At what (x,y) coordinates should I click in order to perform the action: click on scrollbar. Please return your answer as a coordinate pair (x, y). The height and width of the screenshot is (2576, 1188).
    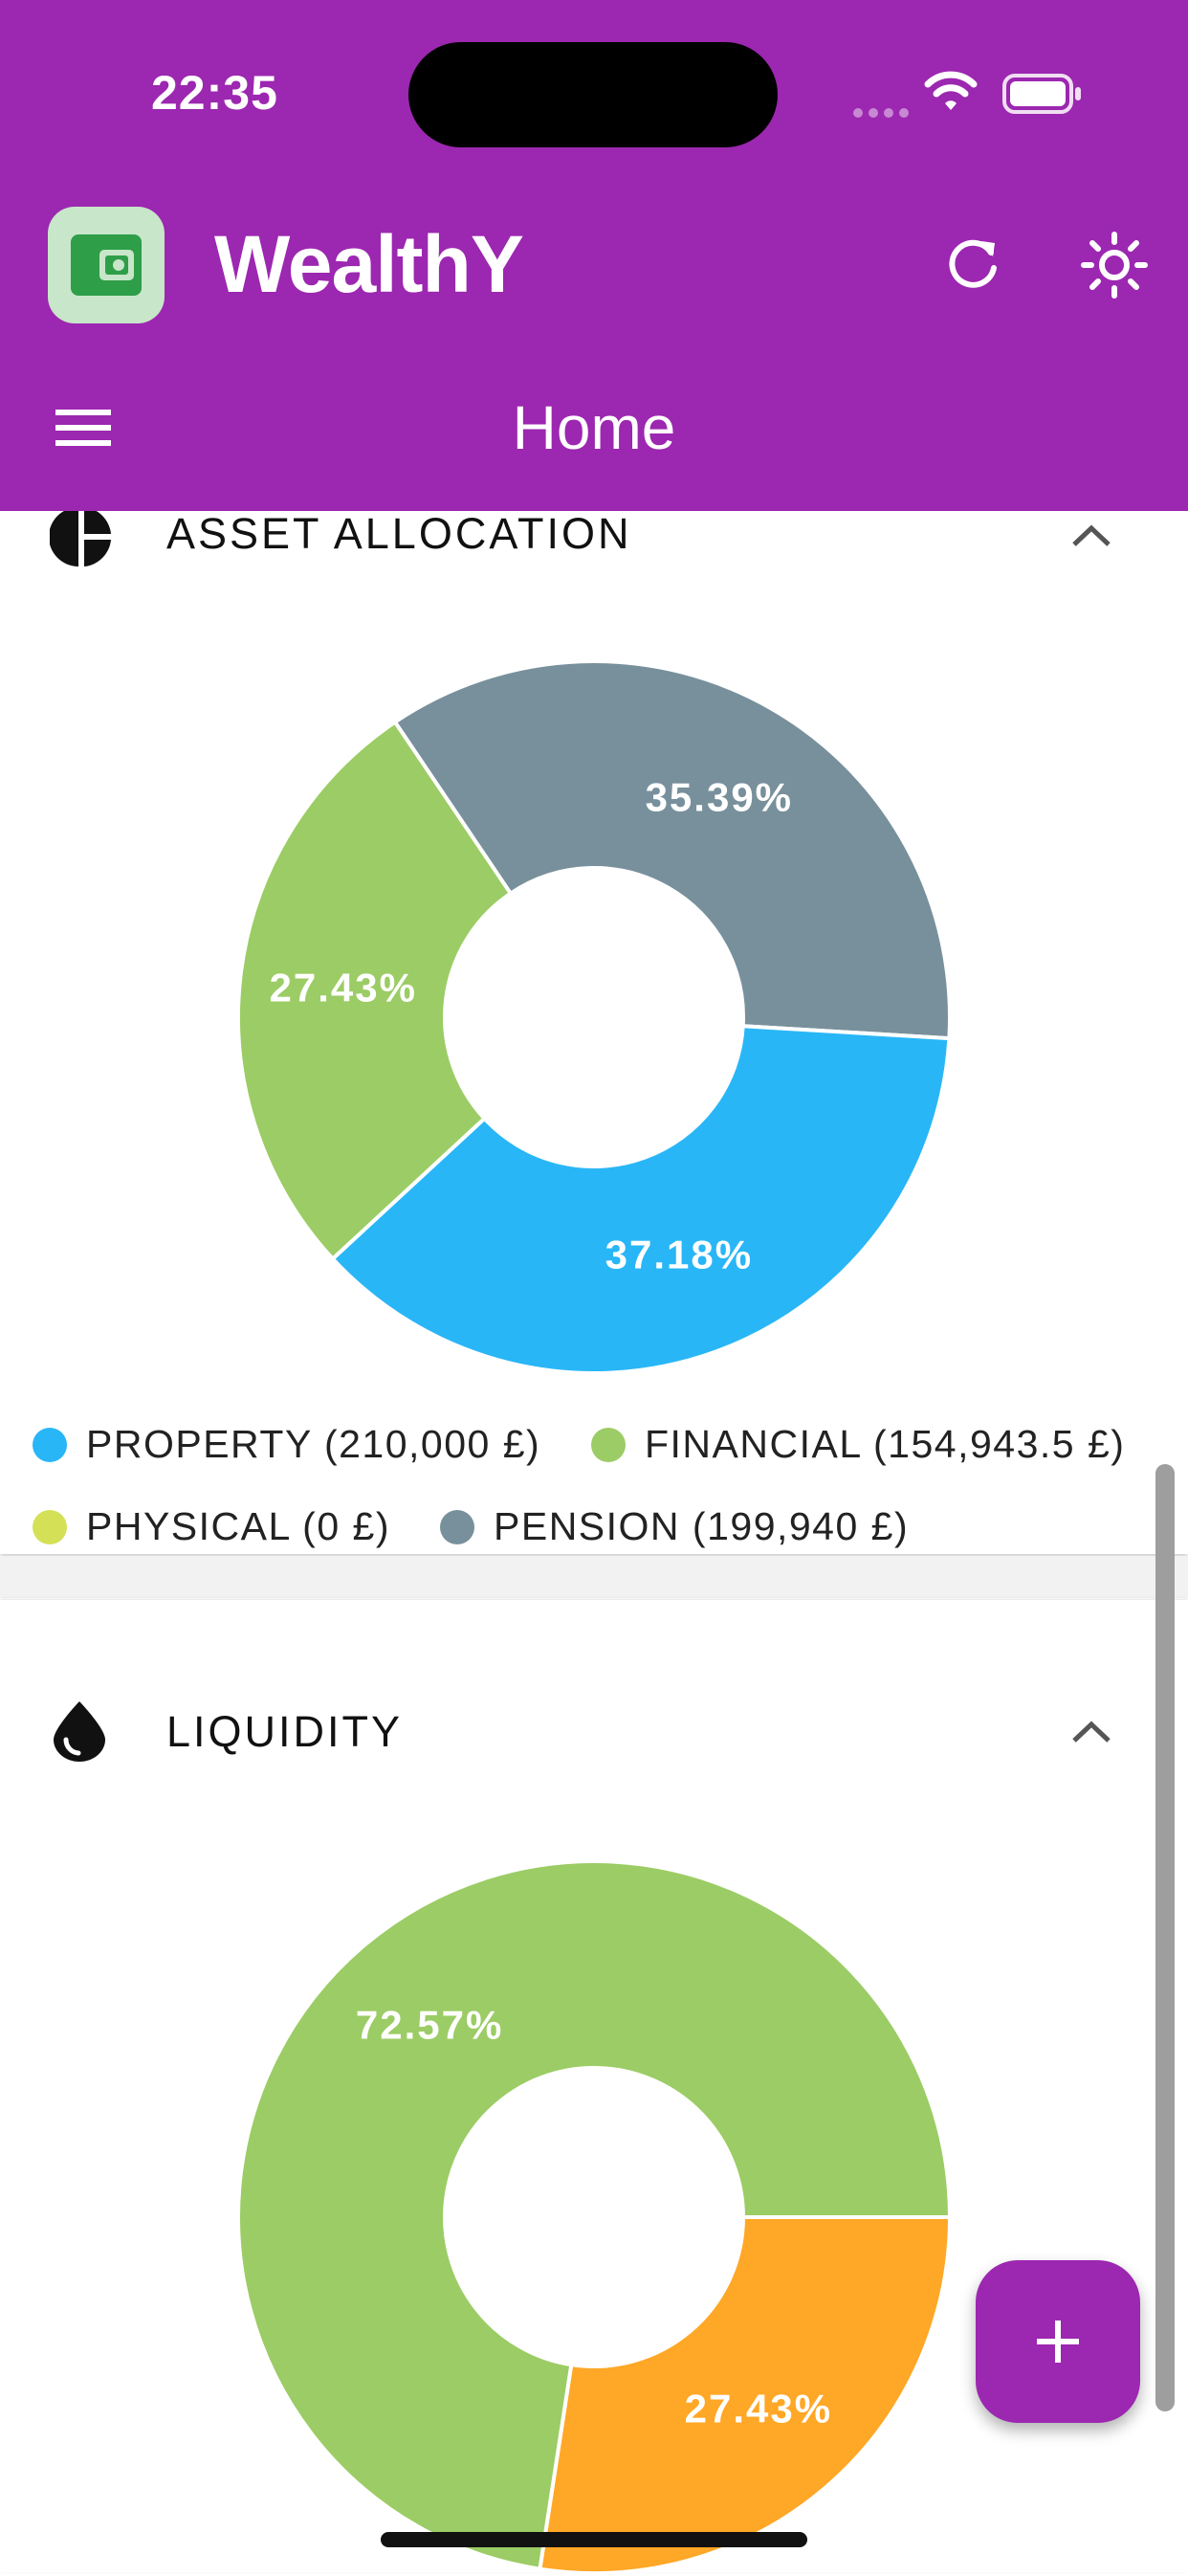
    Looking at the image, I should click on (1165, 1937).